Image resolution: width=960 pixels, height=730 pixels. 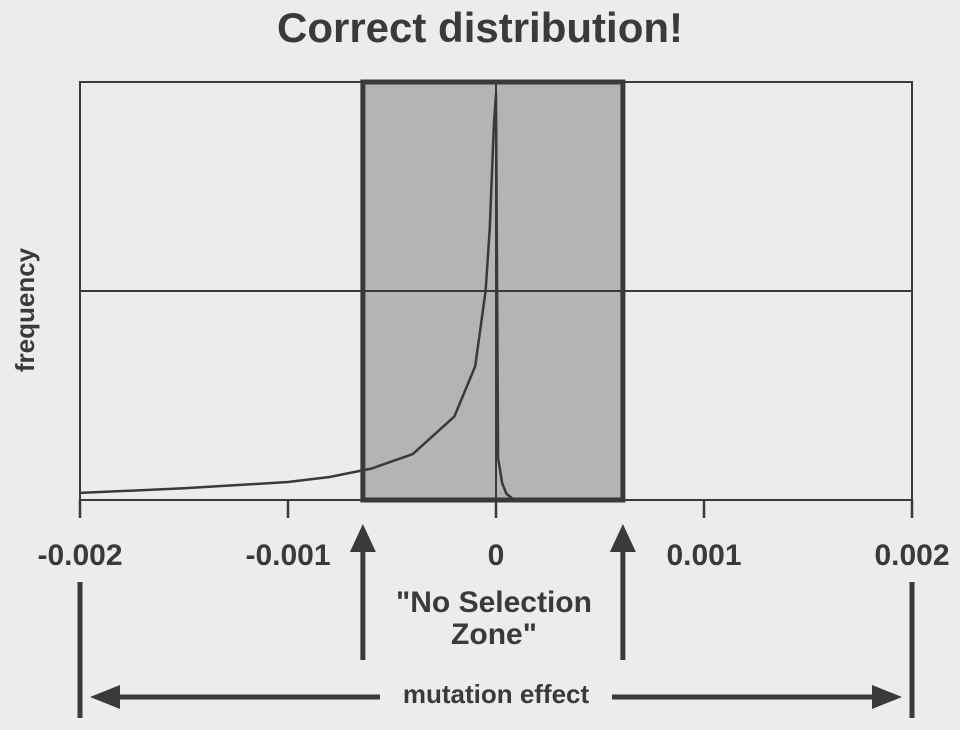 What do you see at coordinates (480, 27) in the screenshot?
I see `chart-title: Correct distribution!` at bounding box center [480, 27].